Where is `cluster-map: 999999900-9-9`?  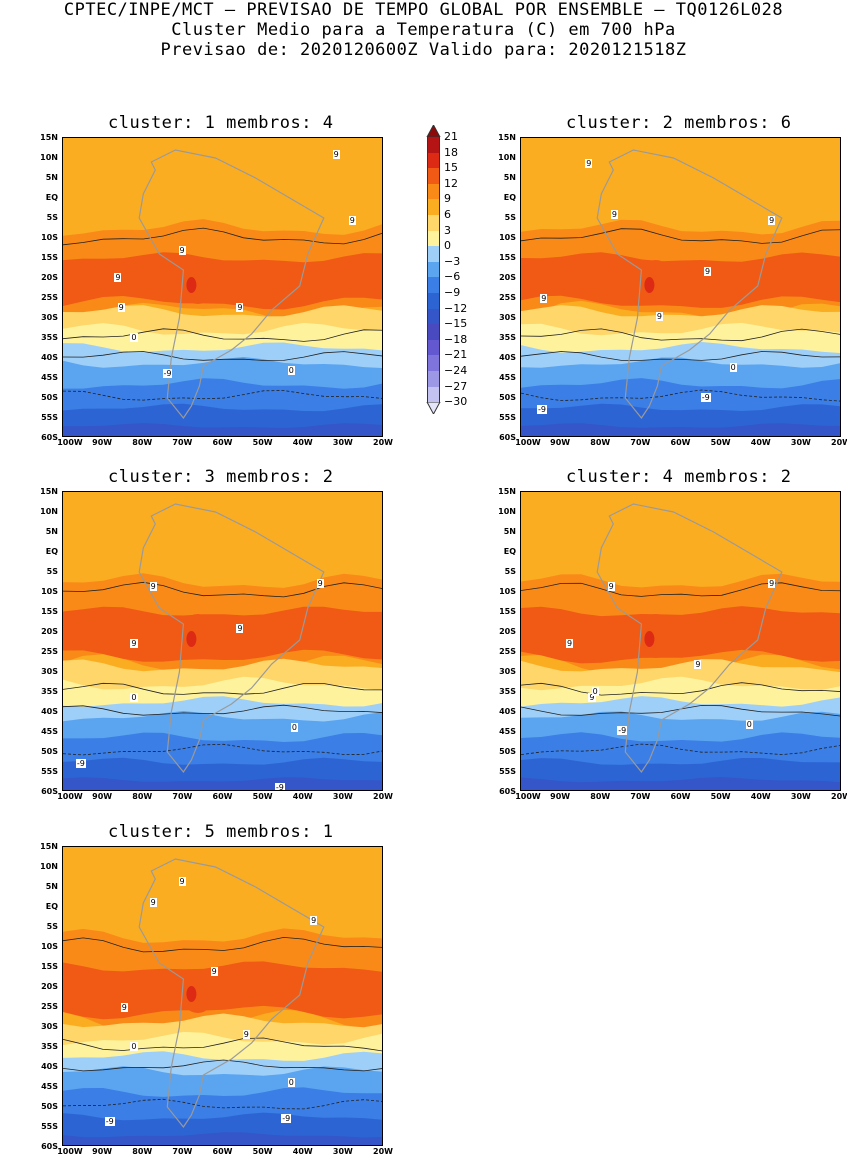
cluster-map: 999999900-9-9 is located at coordinates (222, 996).